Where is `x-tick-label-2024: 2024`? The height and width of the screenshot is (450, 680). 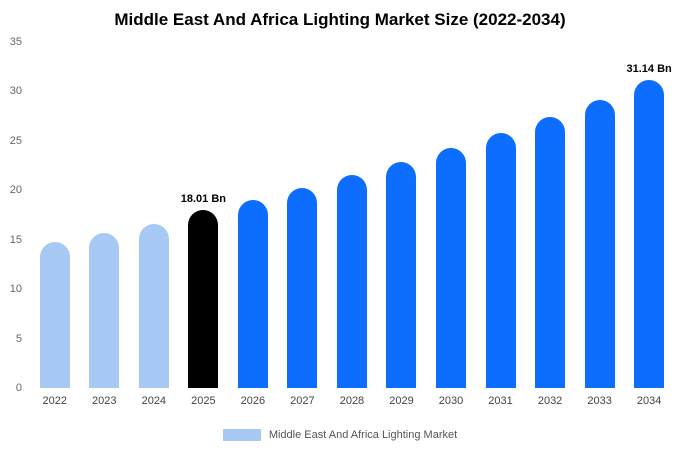 x-tick-label-2024: 2024 is located at coordinates (154, 401).